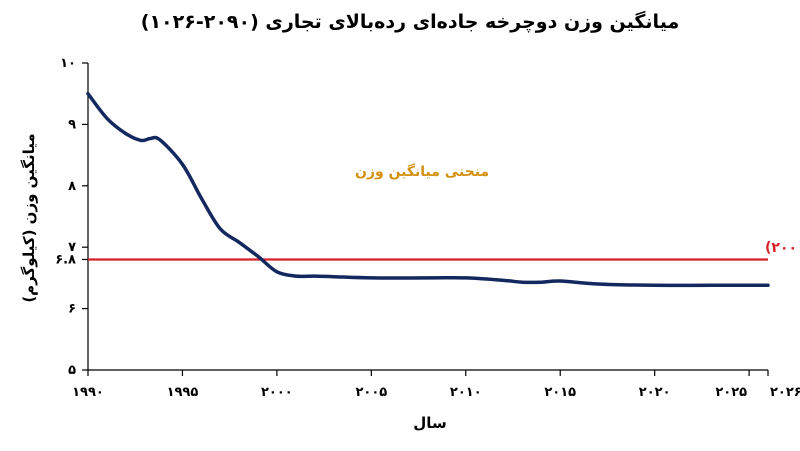  Describe the element at coordinates (429, 423) in the screenshot. I see `x-axis-label: سال` at that location.